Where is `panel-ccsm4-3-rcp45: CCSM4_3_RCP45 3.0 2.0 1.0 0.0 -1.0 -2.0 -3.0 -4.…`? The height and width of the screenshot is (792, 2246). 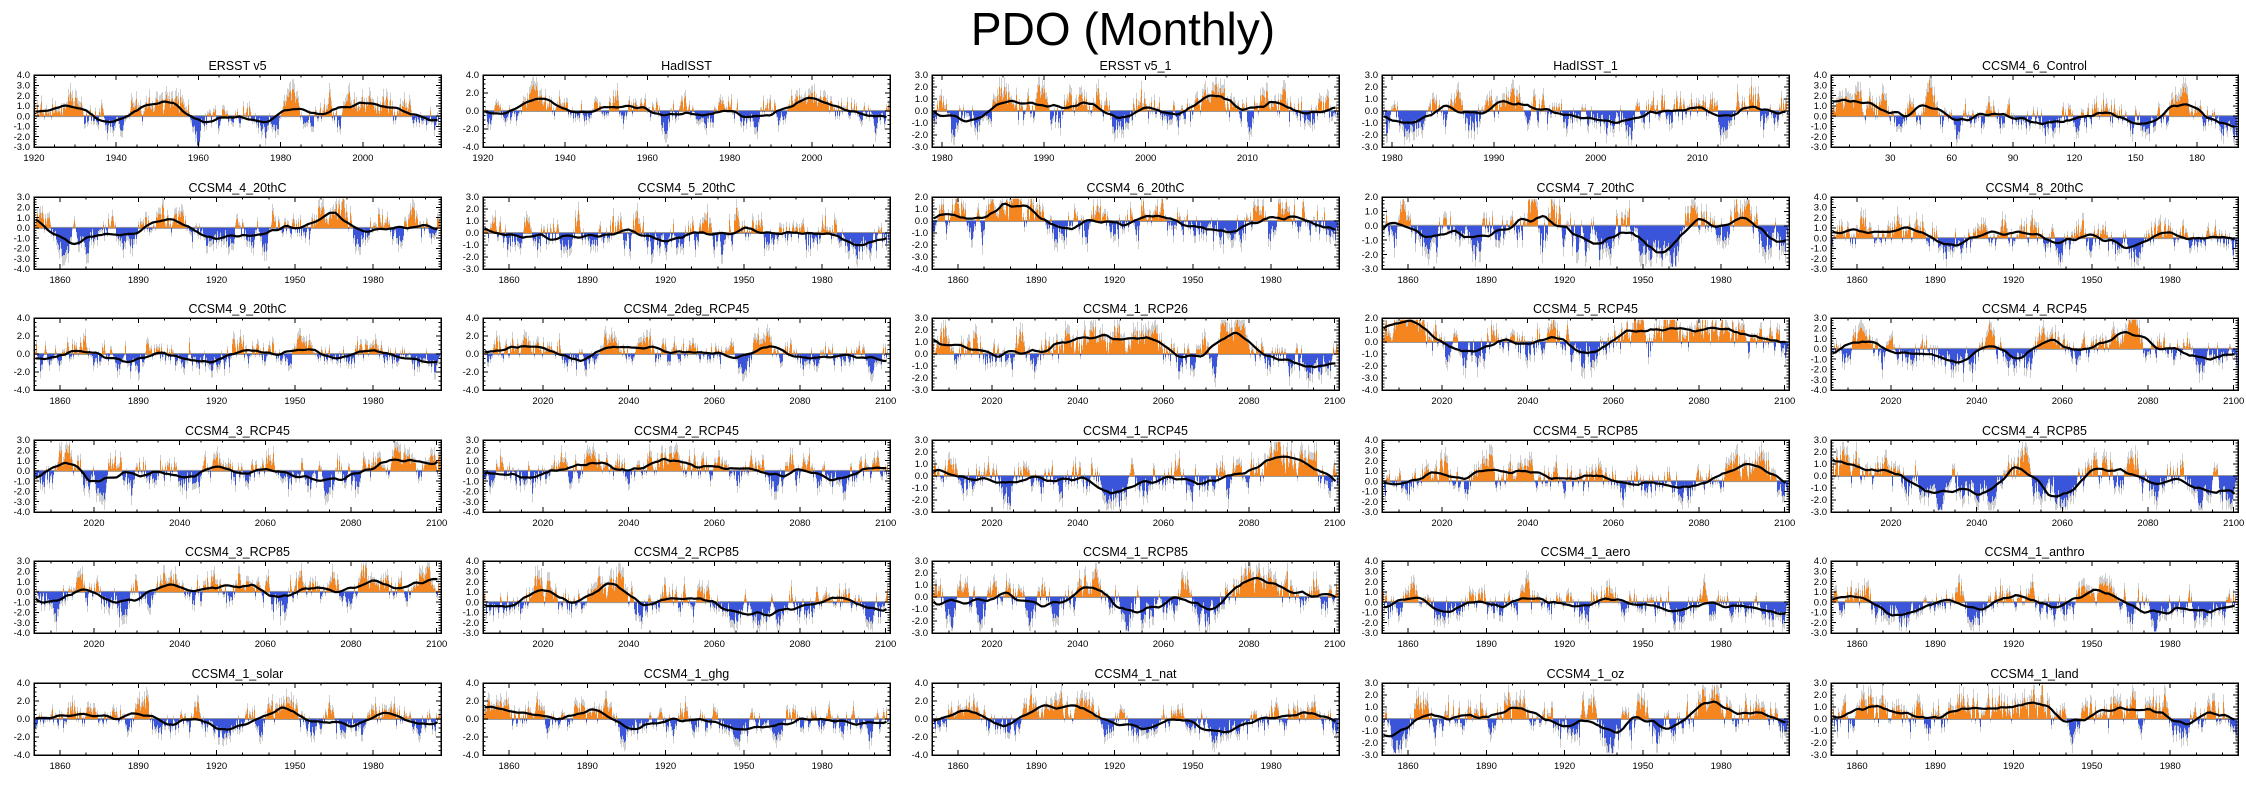 panel-ccsm4-3-rcp45: CCSM4_3_RCP45 3.0 2.0 1.0 0.0 -1.0 -2.0 -3.0 -4.… is located at coordinates (224, 483).